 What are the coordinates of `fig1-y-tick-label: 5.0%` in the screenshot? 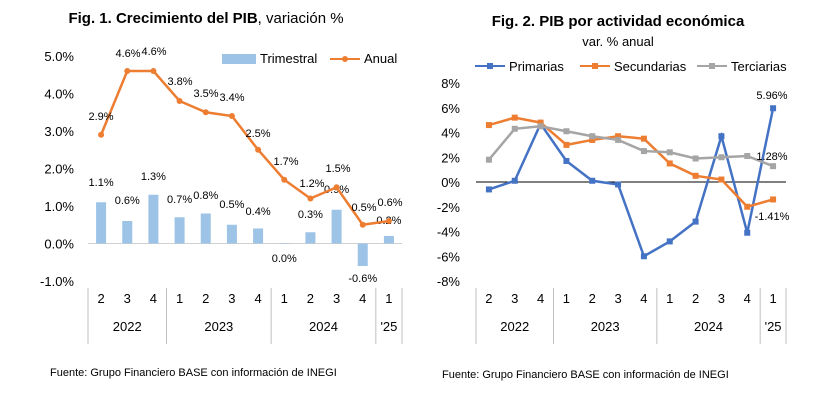 It's located at (59, 56).